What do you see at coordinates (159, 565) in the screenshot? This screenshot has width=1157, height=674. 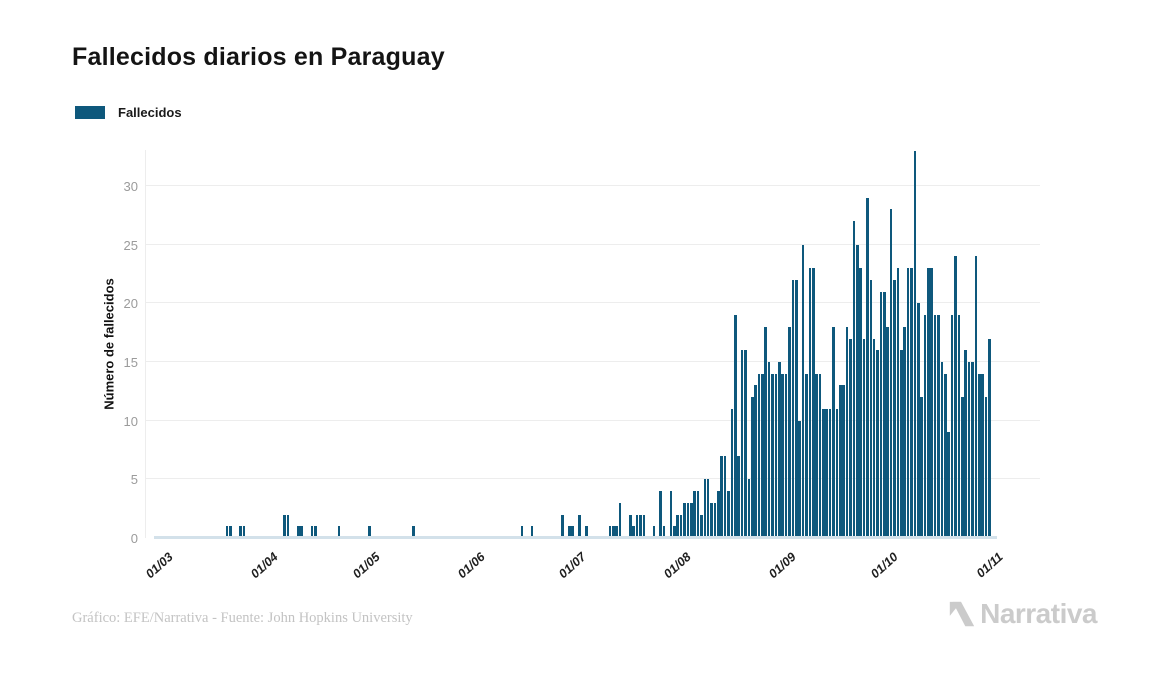 I see `x-tick-label-01-03: 01/03` at bounding box center [159, 565].